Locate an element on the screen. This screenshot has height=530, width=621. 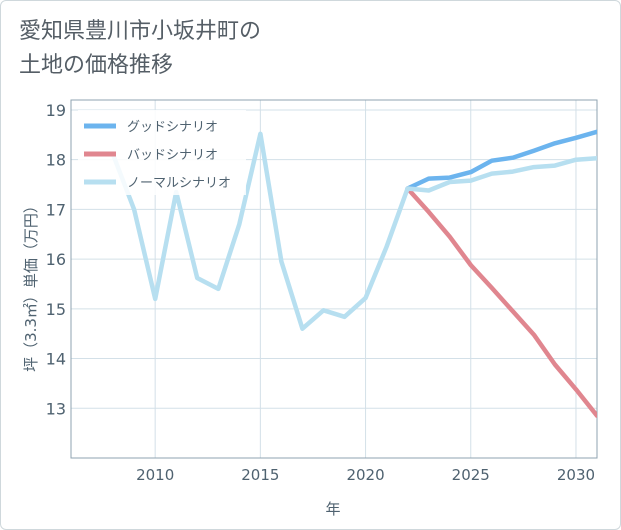
x-tick-label: 2020 is located at coordinates (365, 475).